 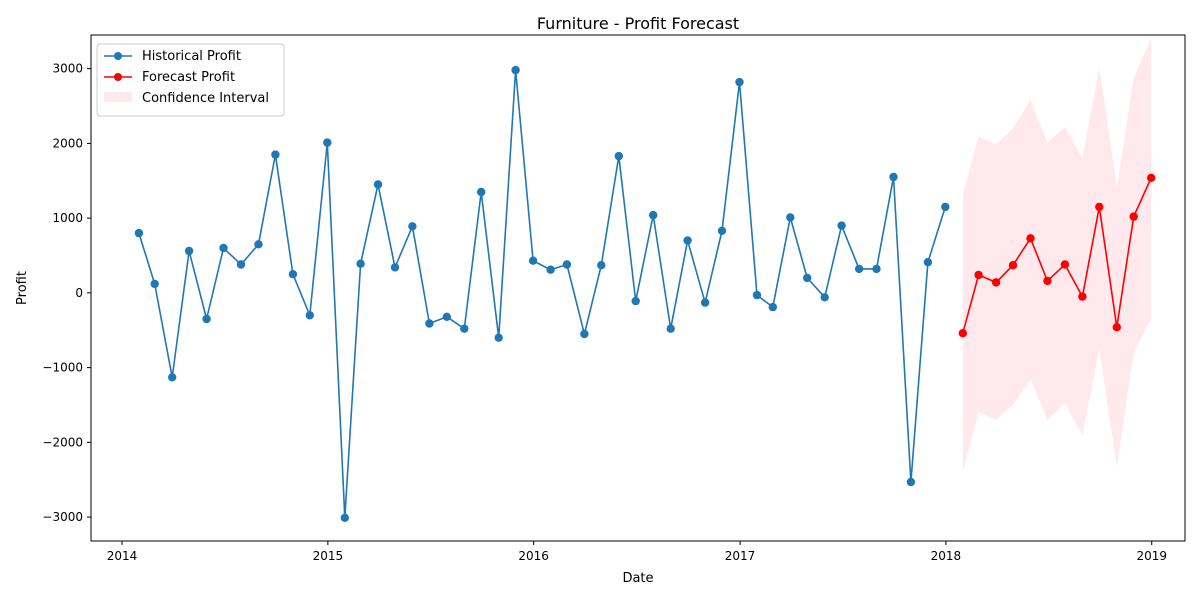 I want to click on x-tick-label: 2019, so click(x=1151, y=556).